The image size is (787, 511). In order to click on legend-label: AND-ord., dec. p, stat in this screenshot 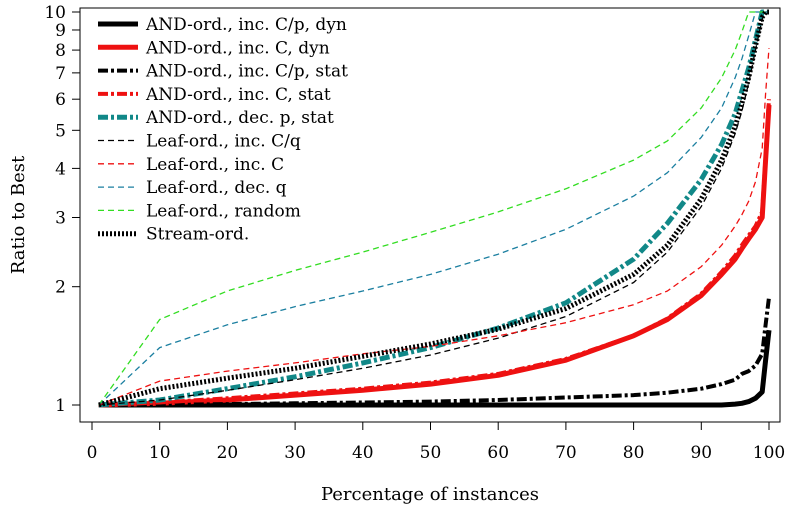, I will do `click(239, 118)`.